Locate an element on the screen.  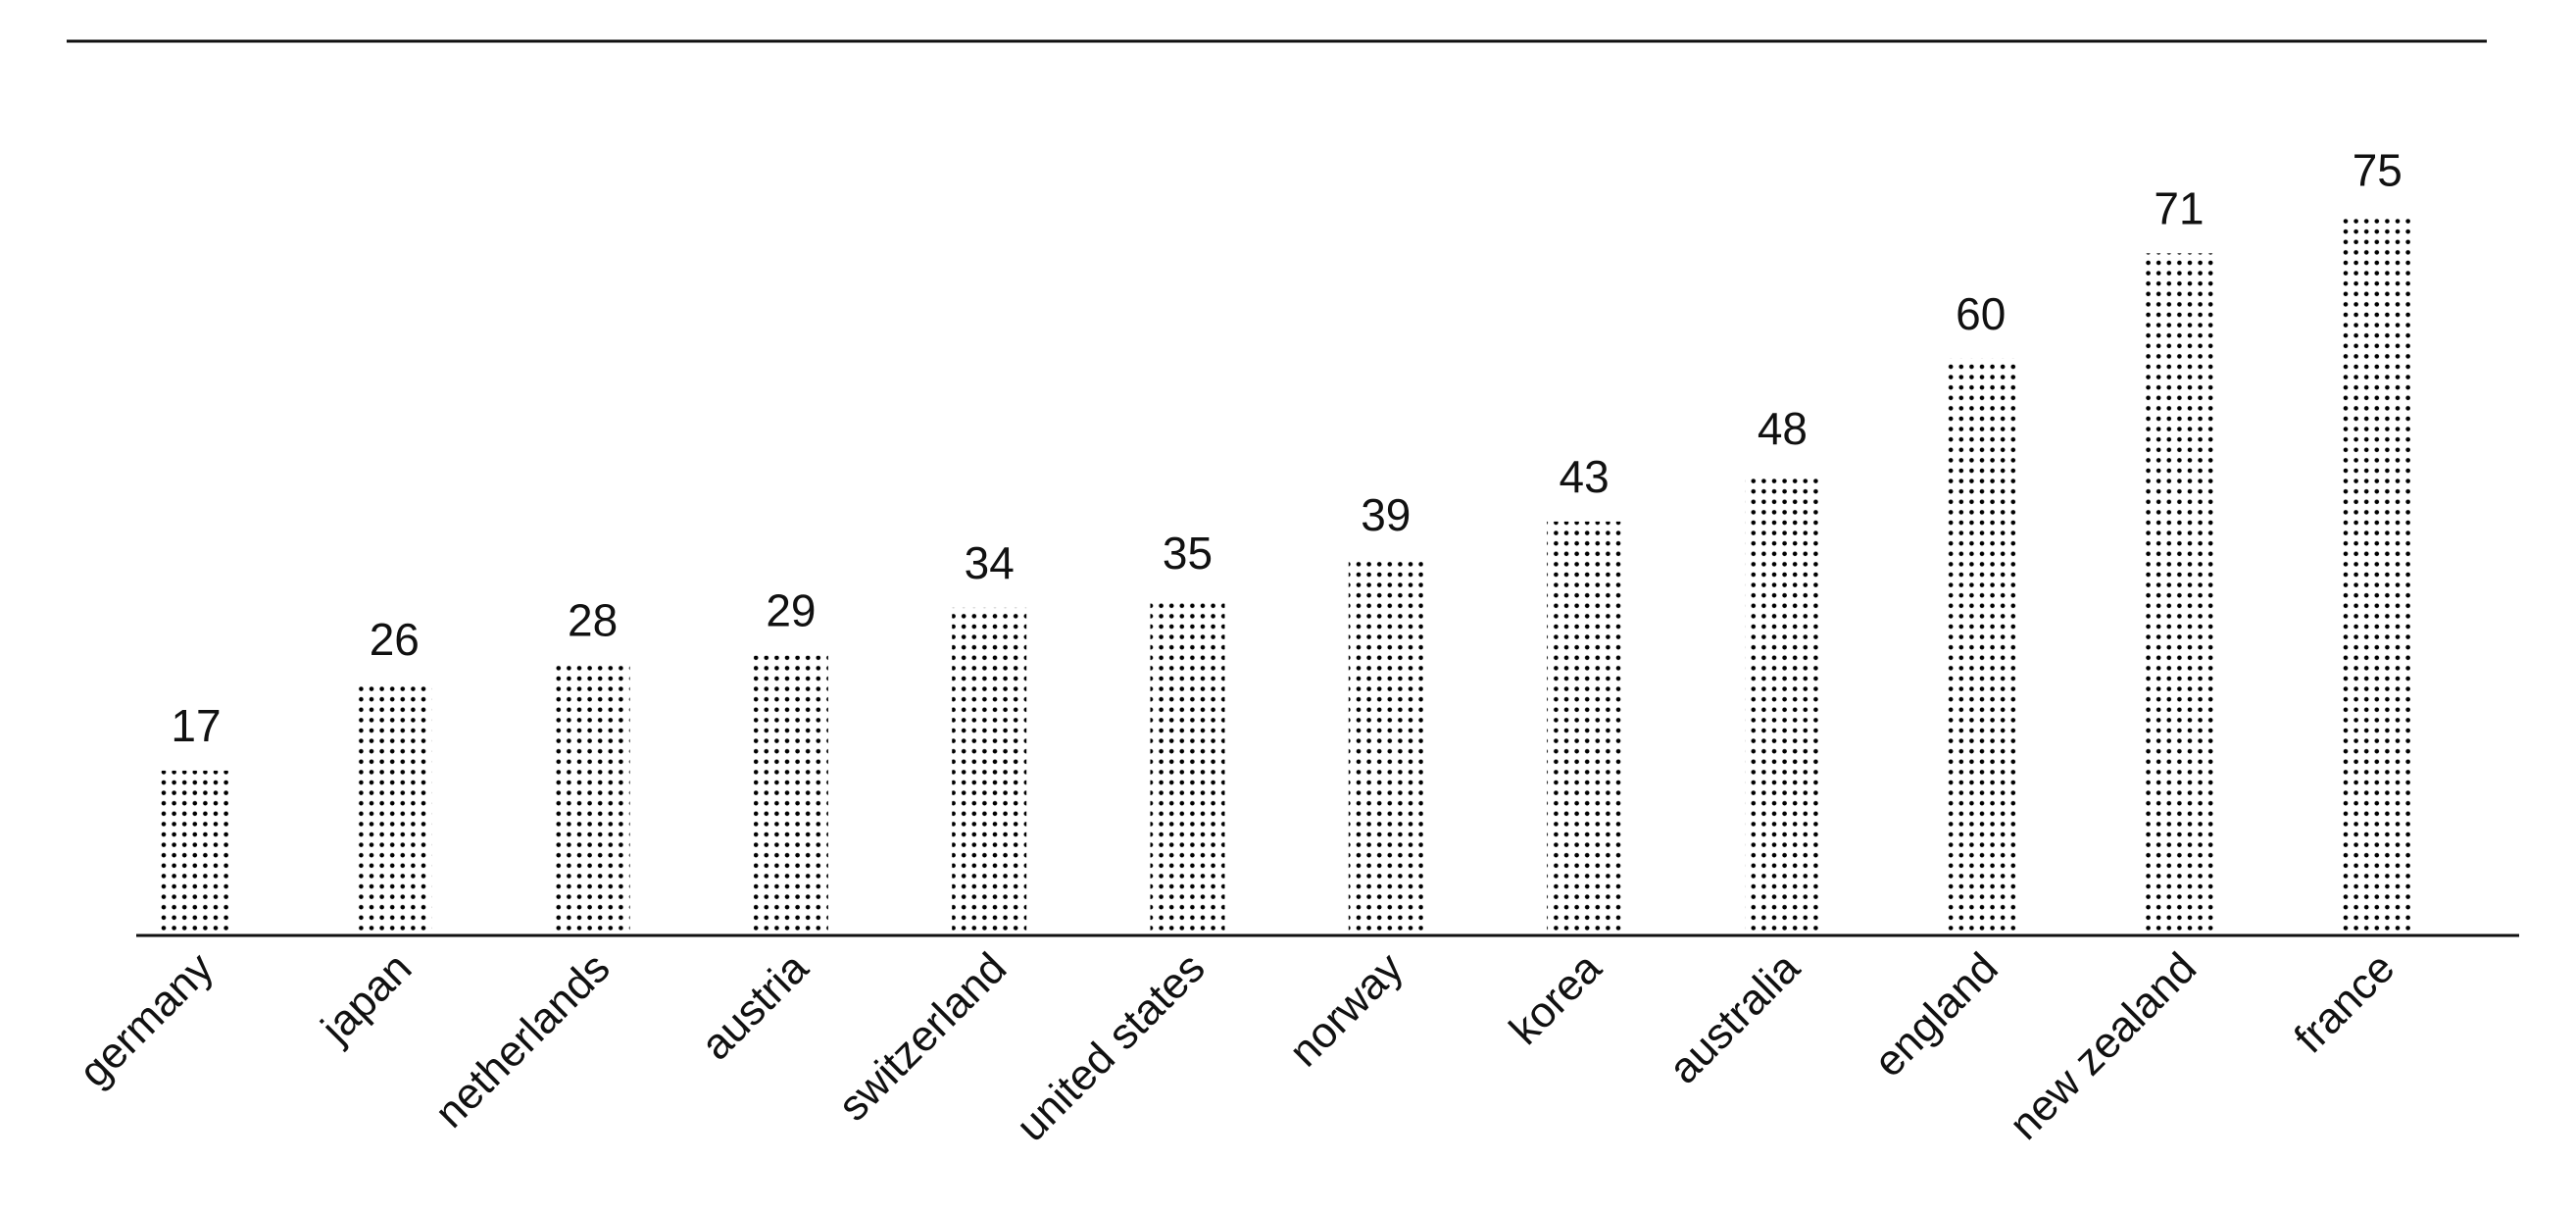
value-label: 17 is located at coordinates (196, 725).